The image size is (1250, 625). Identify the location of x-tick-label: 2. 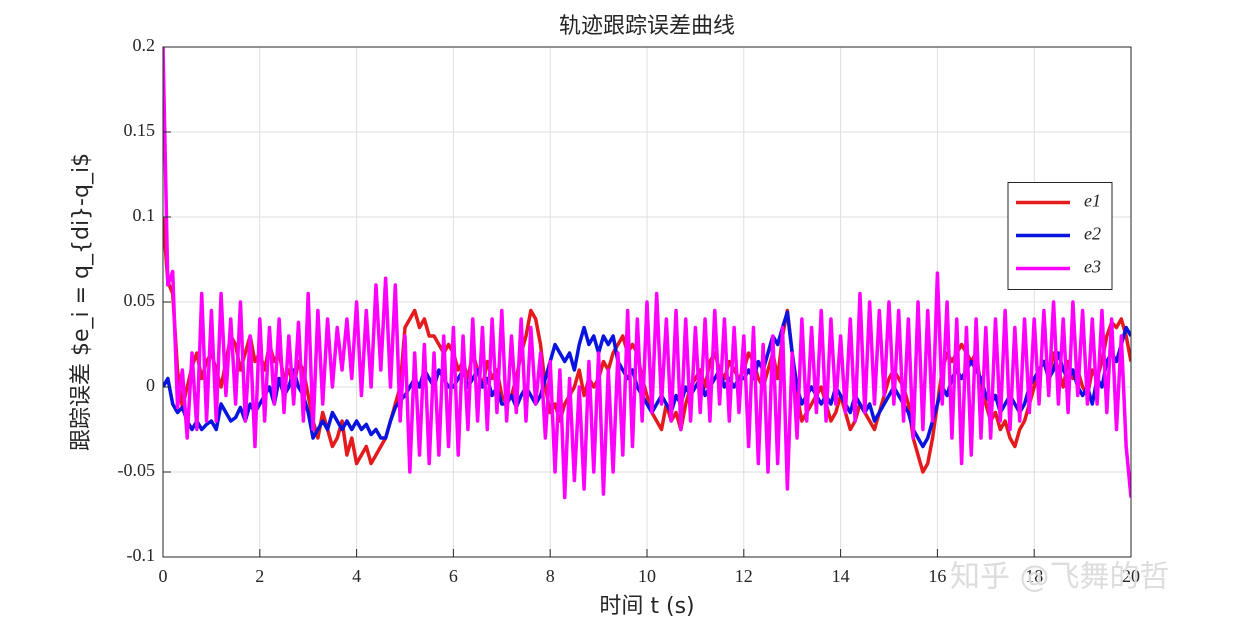
(259, 576).